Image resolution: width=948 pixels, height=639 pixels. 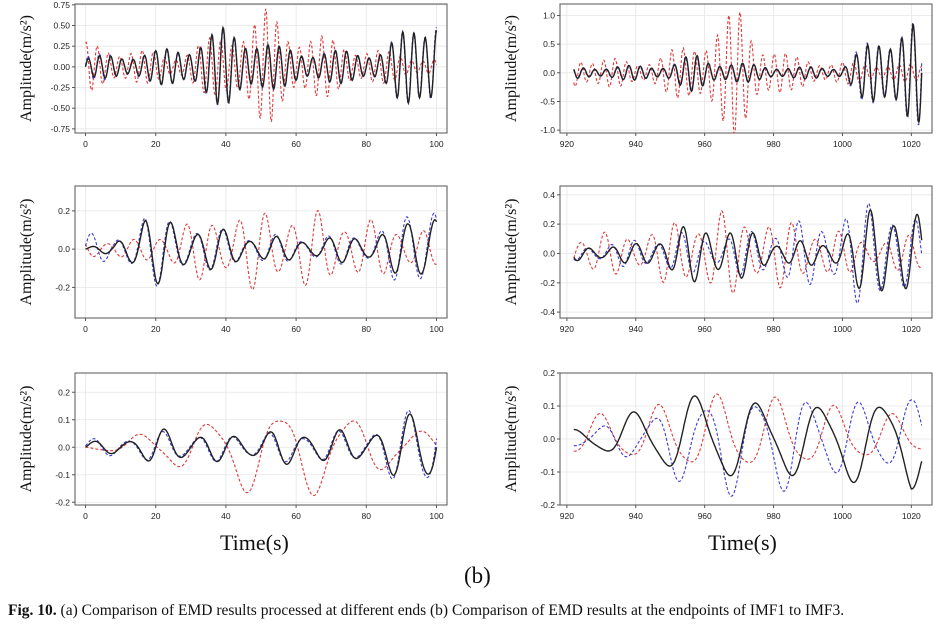 What do you see at coordinates (61, 46) in the screenshot?
I see `y-tick-label: 0.25` at bounding box center [61, 46].